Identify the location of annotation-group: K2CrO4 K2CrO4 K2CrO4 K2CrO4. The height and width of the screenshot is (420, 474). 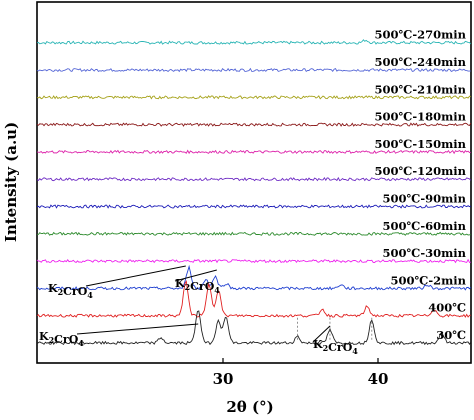
(198, 310).